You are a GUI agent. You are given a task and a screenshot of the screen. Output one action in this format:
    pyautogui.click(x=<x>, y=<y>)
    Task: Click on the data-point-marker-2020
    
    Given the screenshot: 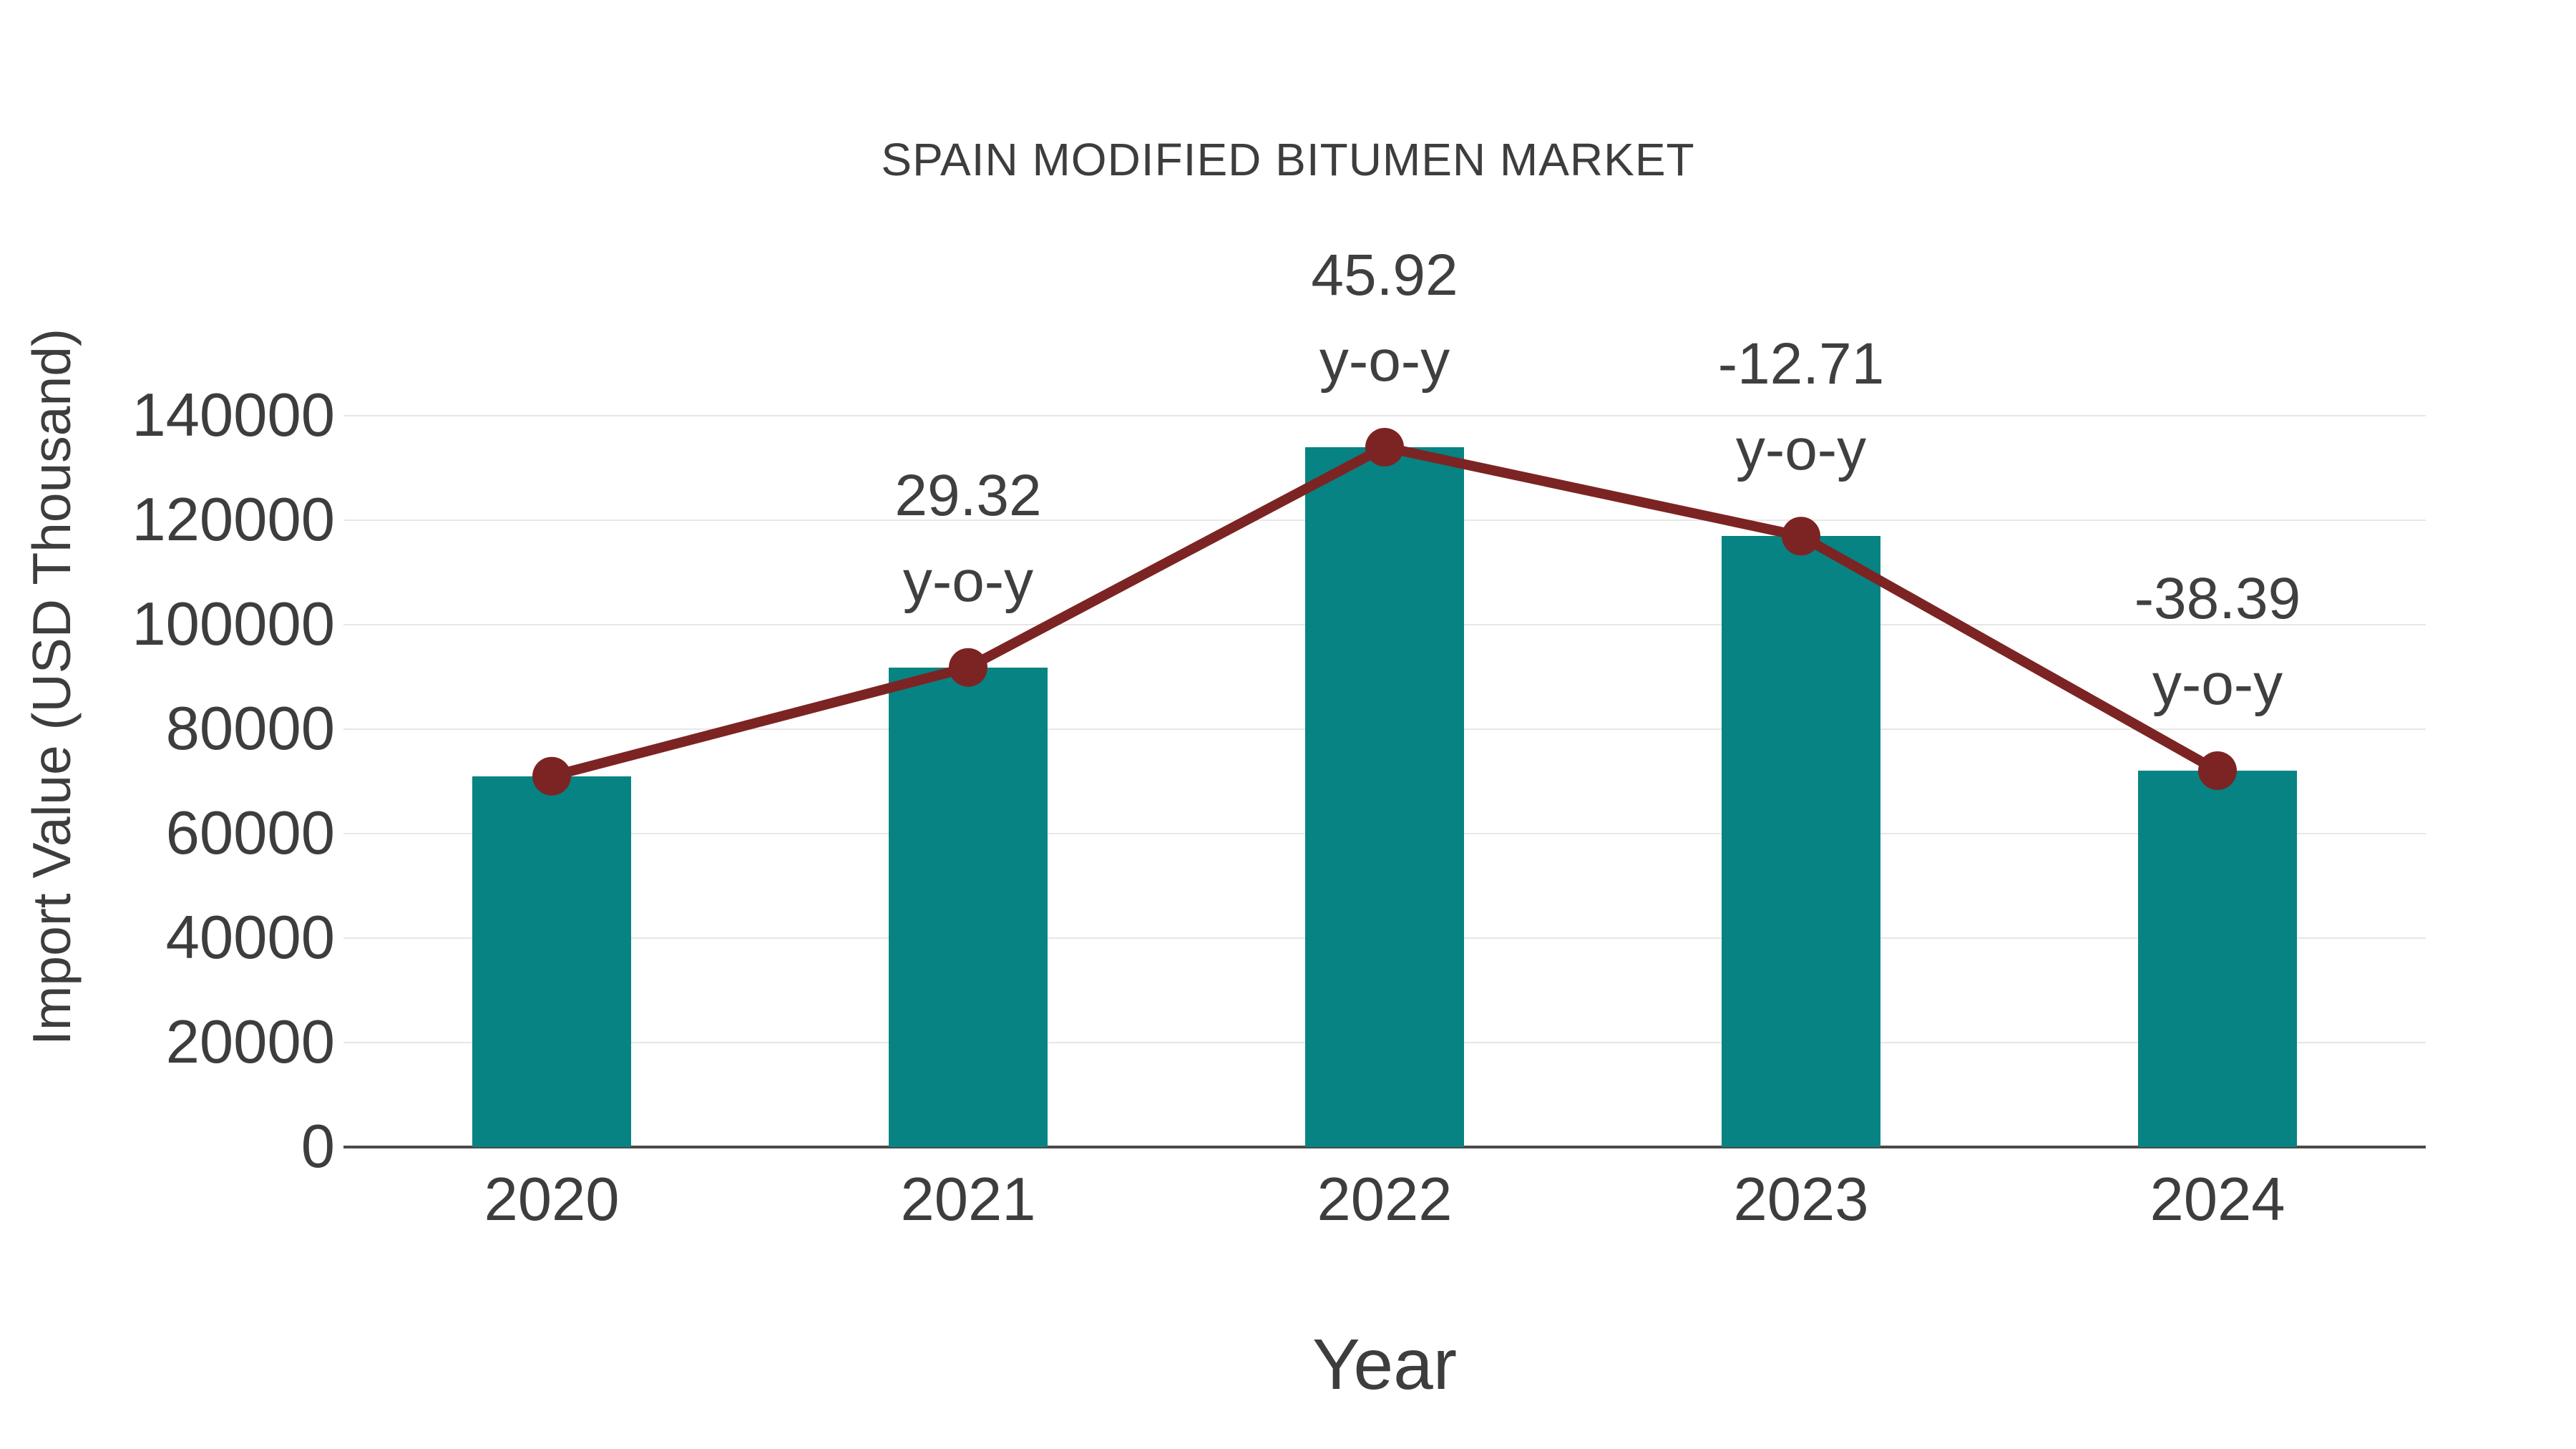 What is the action you would take?
    pyautogui.click(x=551, y=776)
    